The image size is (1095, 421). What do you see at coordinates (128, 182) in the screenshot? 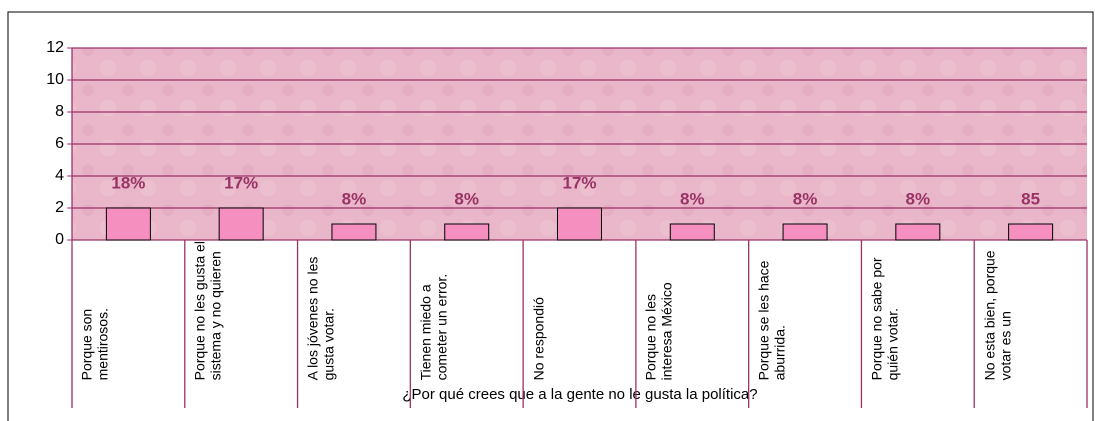
I see `bar-annotation: 18%` at bounding box center [128, 182].